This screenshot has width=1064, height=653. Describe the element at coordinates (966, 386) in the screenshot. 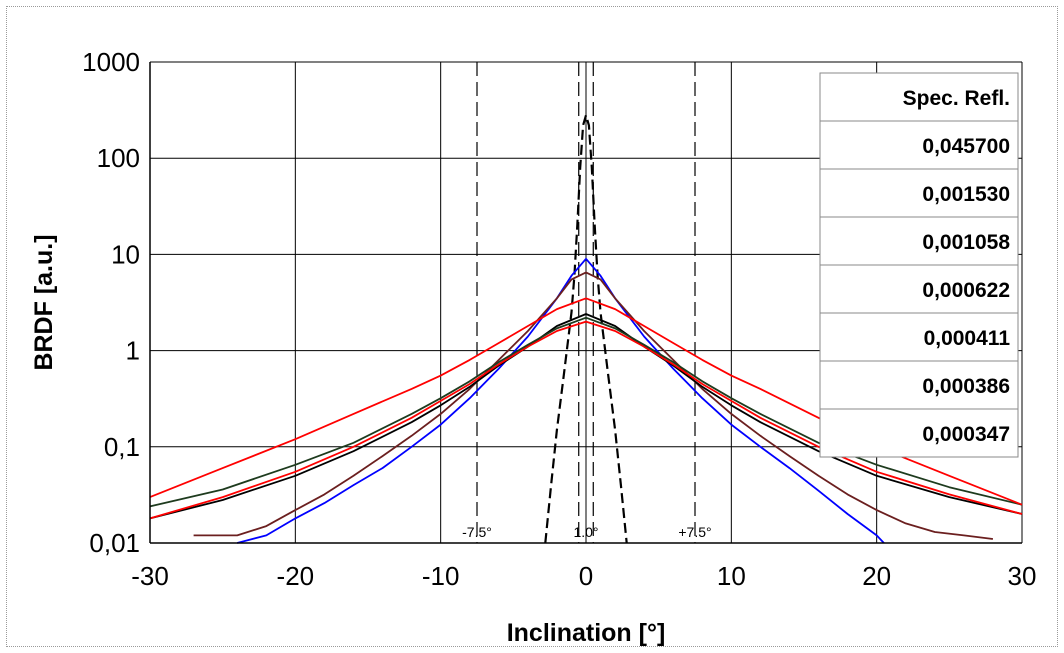

I see `legend-entry: 0,000386` at that location.